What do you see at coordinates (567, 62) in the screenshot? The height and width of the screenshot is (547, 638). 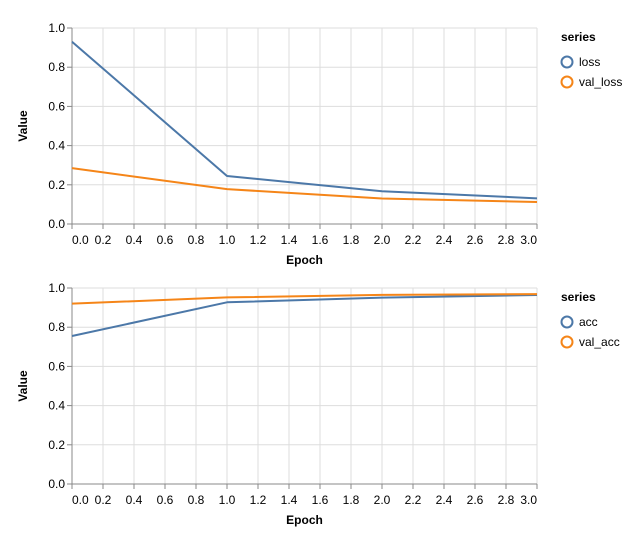 I see `legend-symbol-loss` at bounding box center [567, 62].